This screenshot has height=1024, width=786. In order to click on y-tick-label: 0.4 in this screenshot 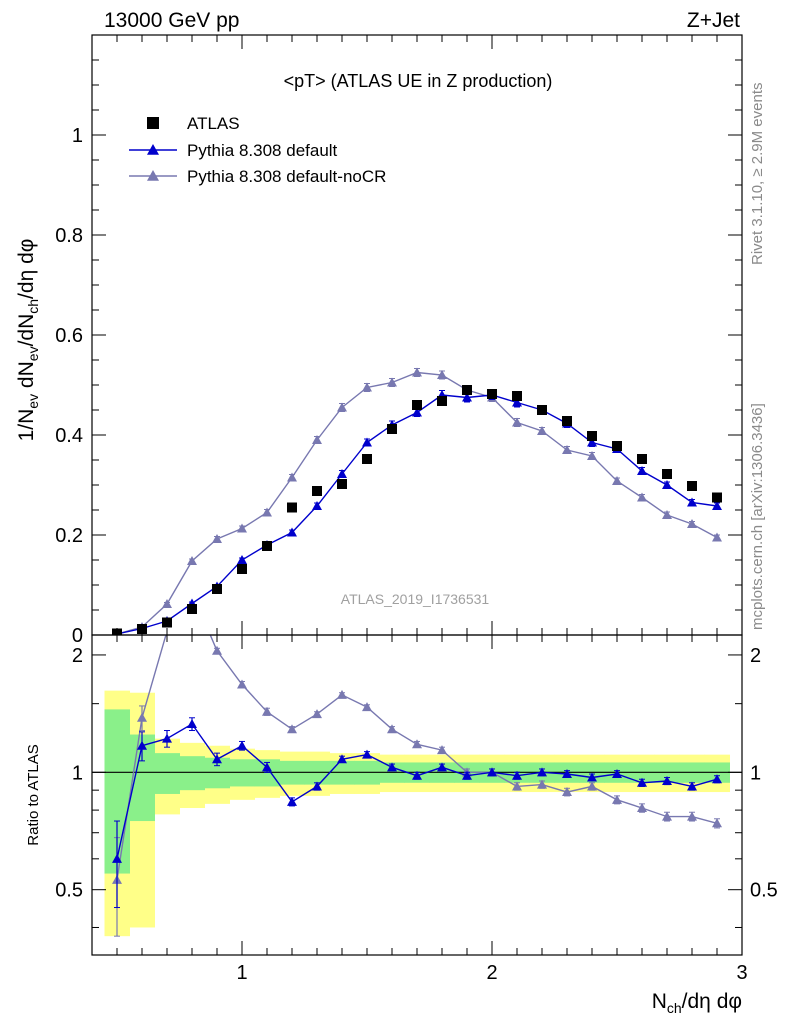, I will do `click(69, 436)`.